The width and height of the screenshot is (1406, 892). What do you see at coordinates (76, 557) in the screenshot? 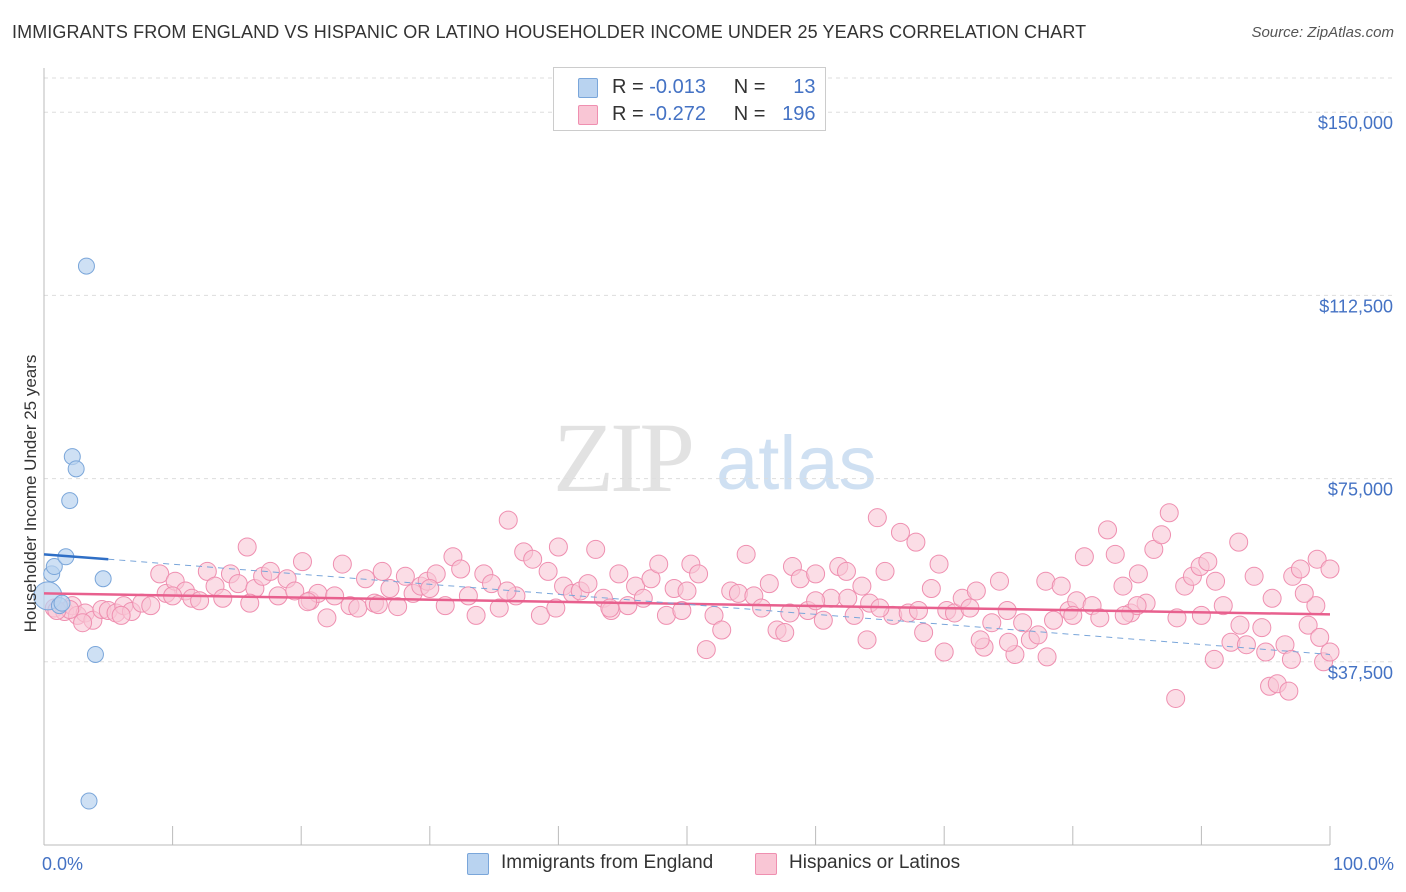
I see `england-trend-line` at bounding box center [76, 557].